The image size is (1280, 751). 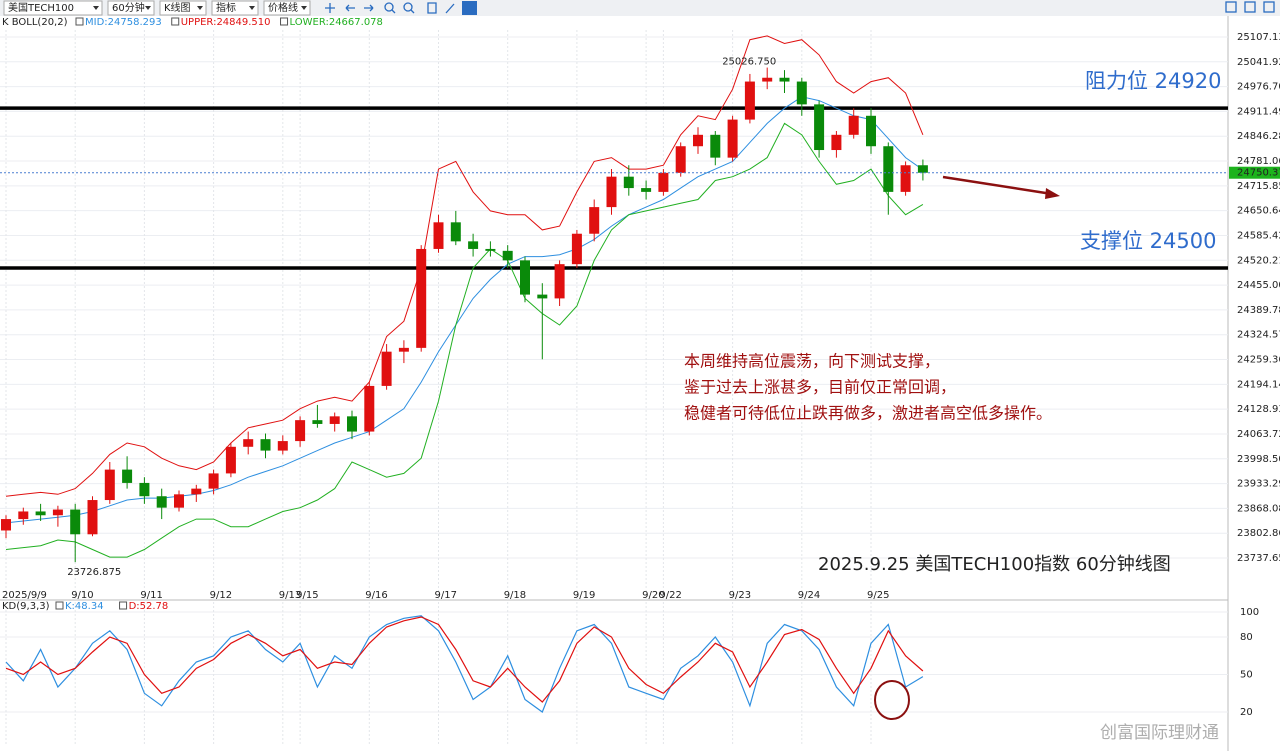 I want to click on y-tick-label: 23737.65, so click(x=1258, y=558).